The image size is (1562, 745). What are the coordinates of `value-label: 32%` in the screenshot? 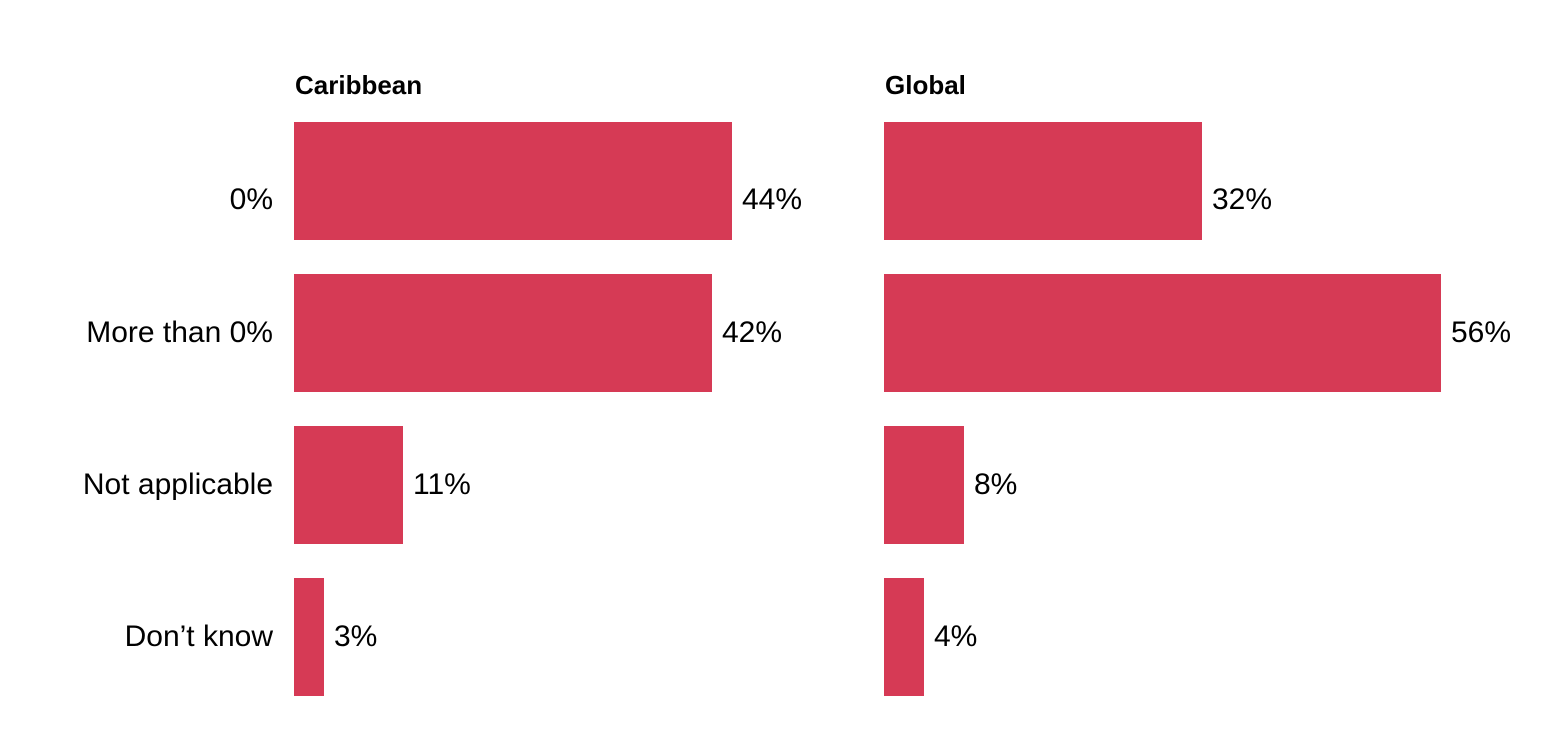 It's located at (1242, 199).